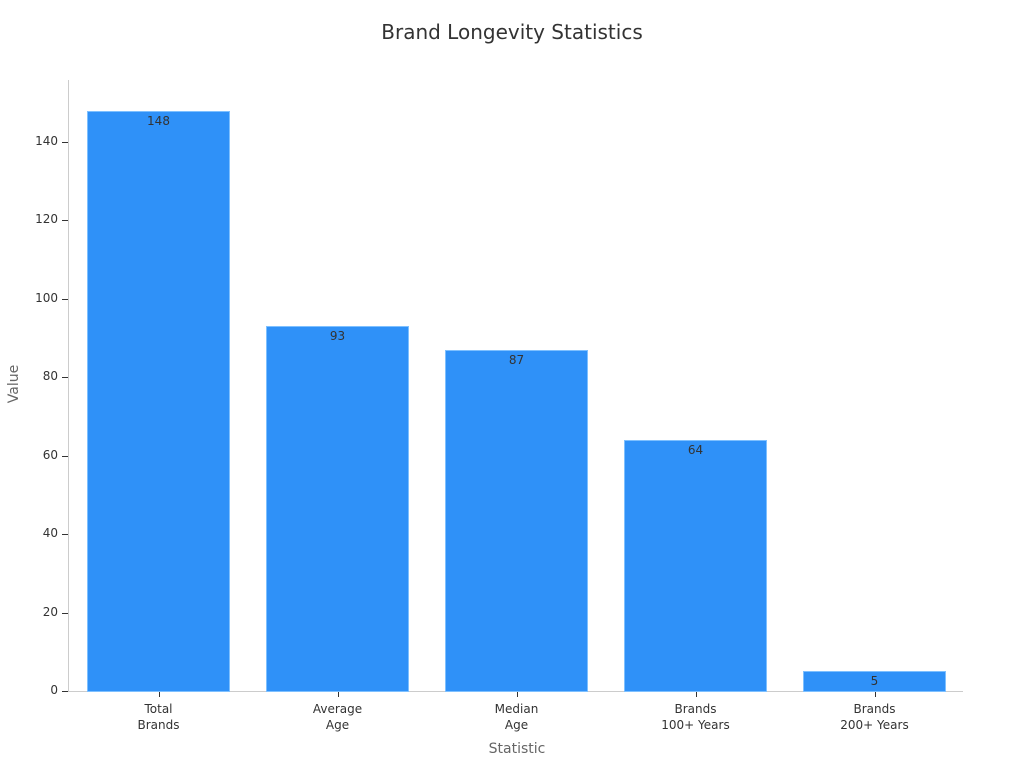 This screenshot has height=768, width=1024. I want to click on bar-value-label: 5, so click(874, 681).